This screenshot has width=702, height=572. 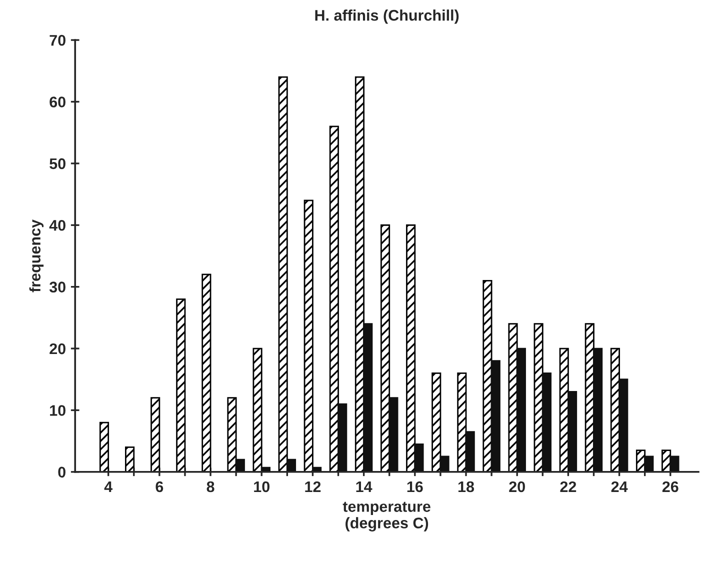 What do you see at coordinates (386, 517) in the screenshot?
I see `x-axis-title: temperature (degrees C)` at bounding box center [386, 517].